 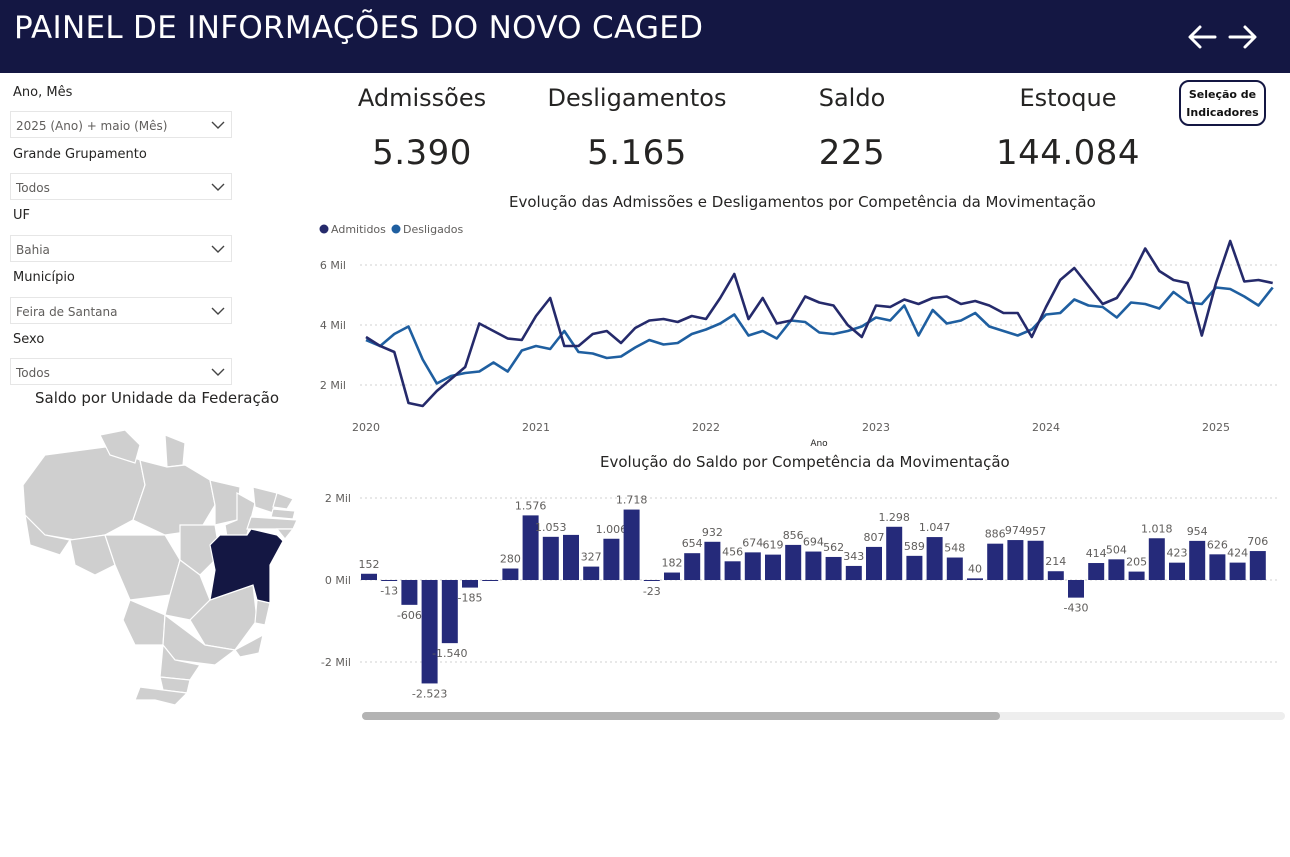 What do you see at coordinates (536, 427) in the screenshot?
I see `x-tick-label: 2021` at bounding box center [536, 427].